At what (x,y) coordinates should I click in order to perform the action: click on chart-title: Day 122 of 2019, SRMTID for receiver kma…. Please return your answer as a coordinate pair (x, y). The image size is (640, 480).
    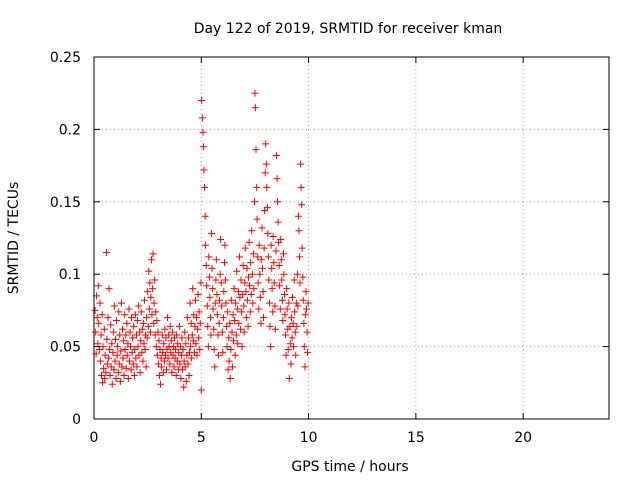
    Looking at the image, I should click on (348, 29).